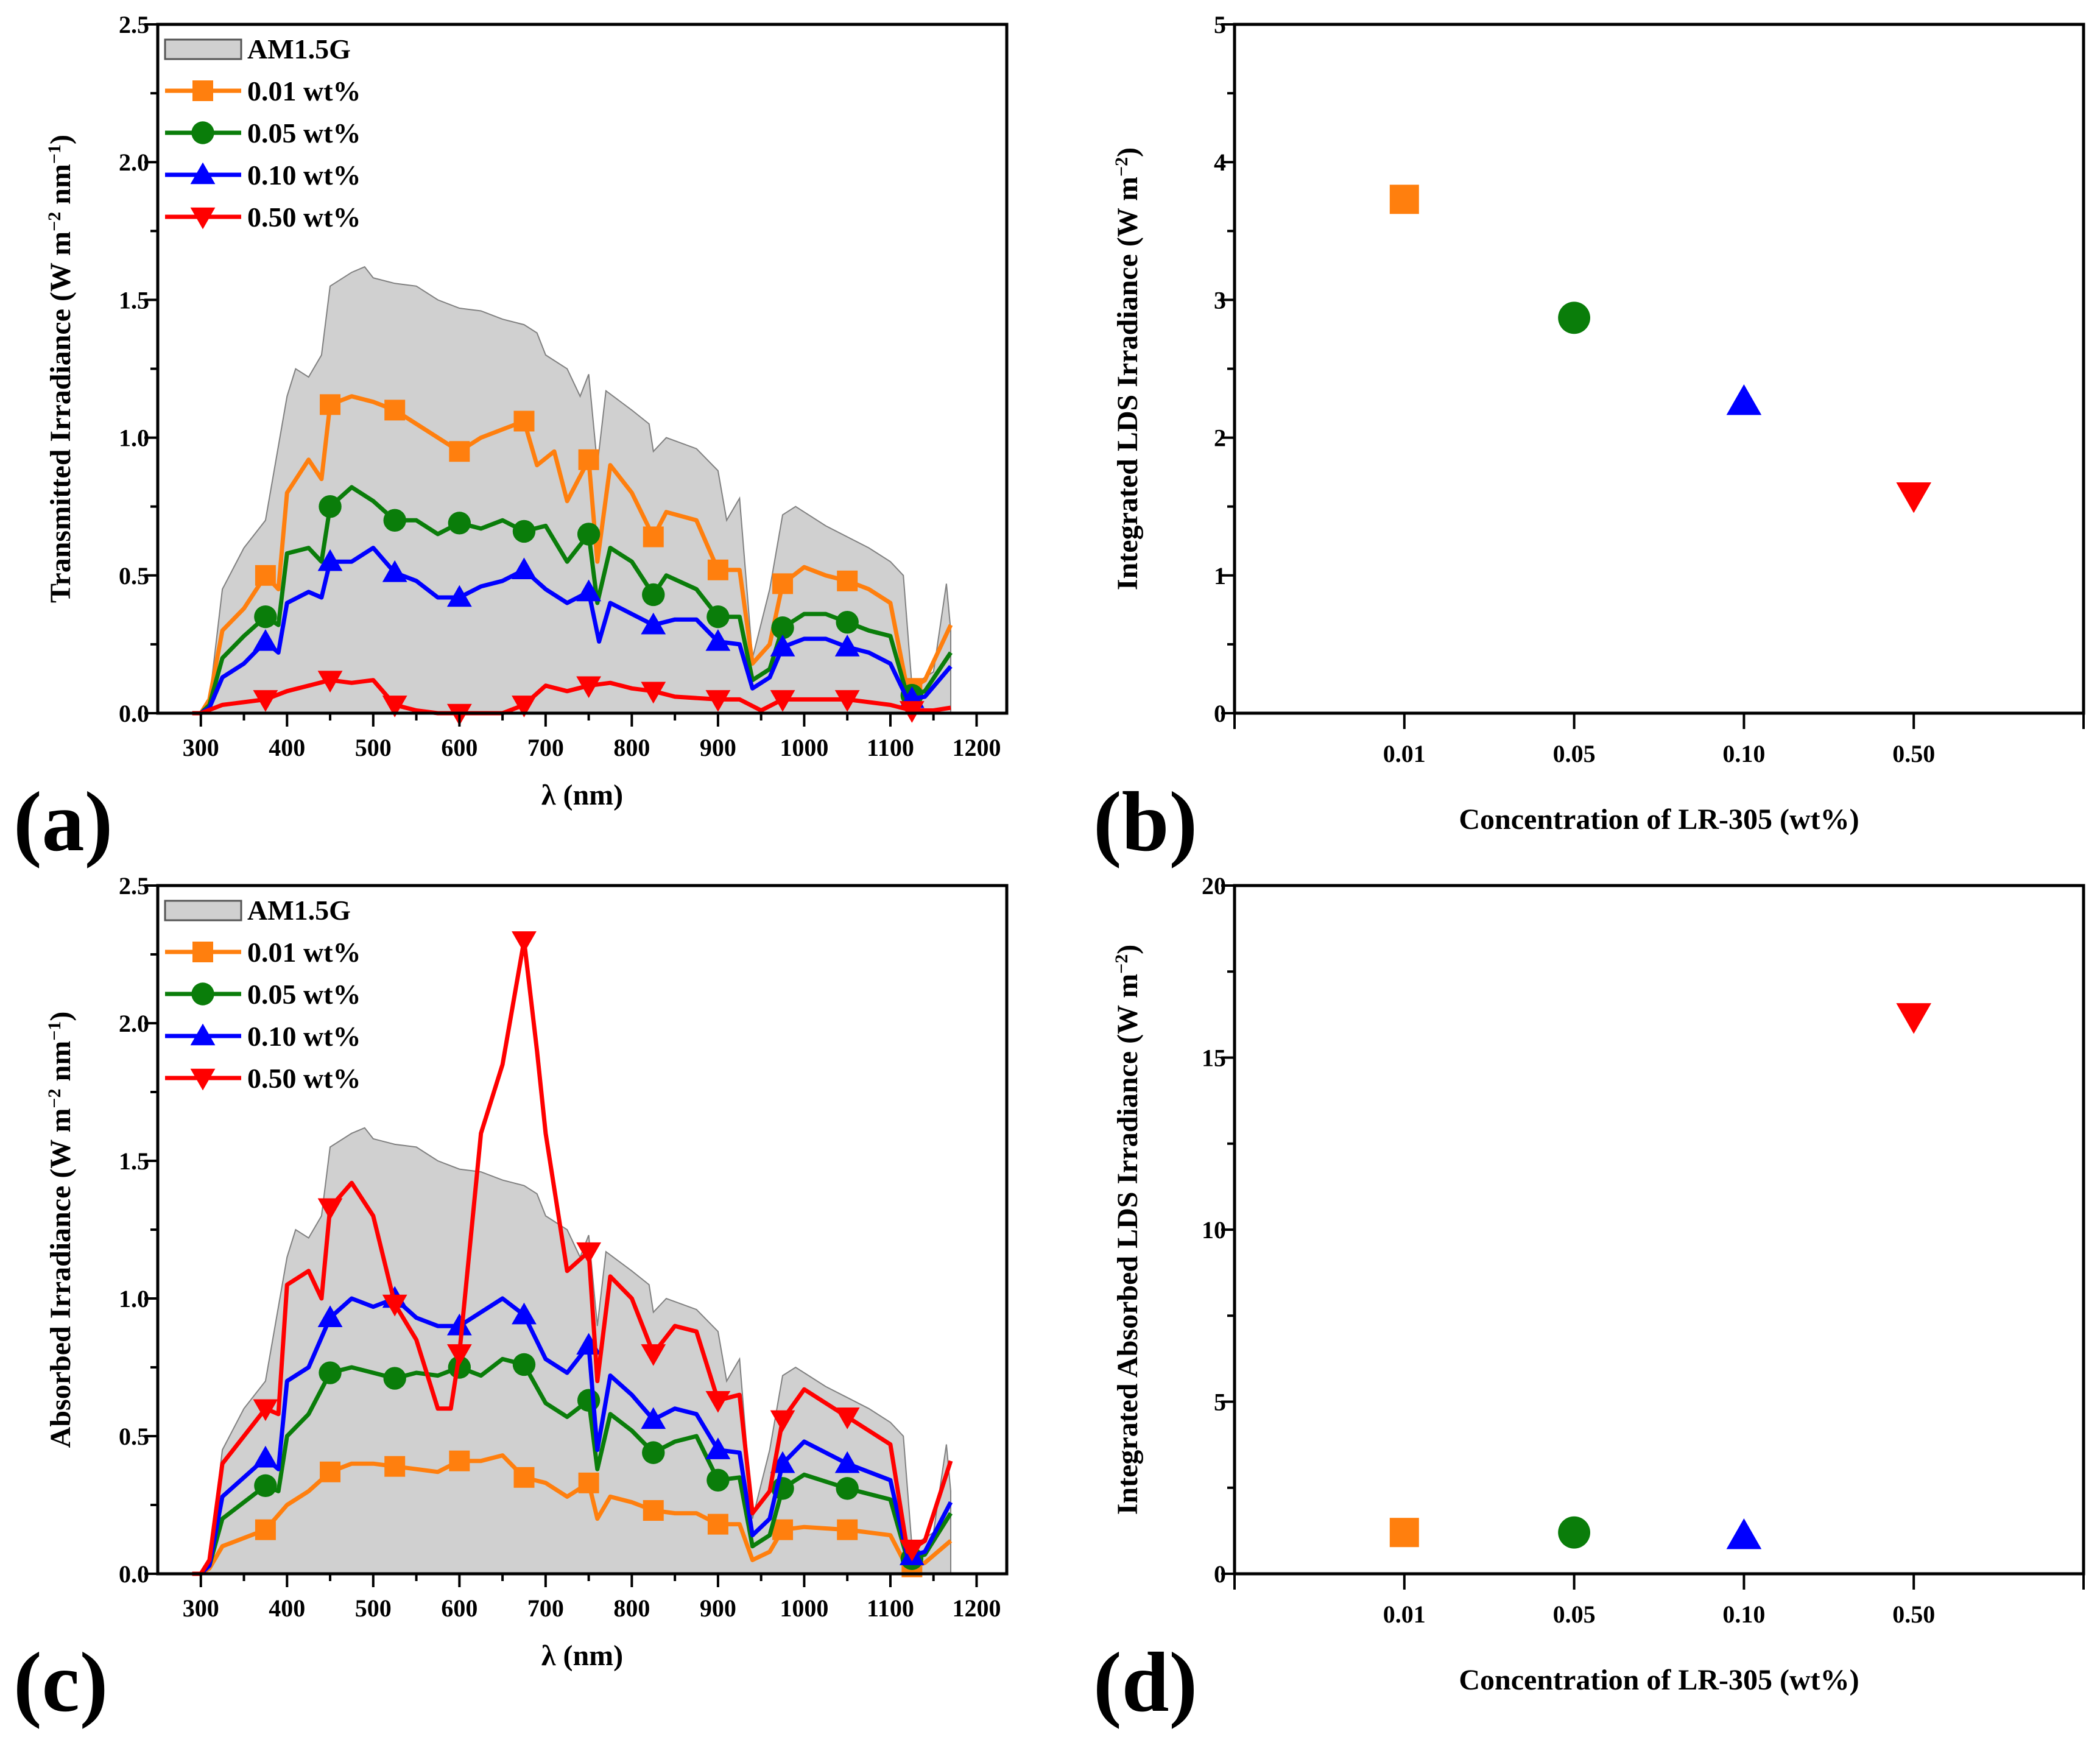  I want to click on series-line, so click(576, 554).